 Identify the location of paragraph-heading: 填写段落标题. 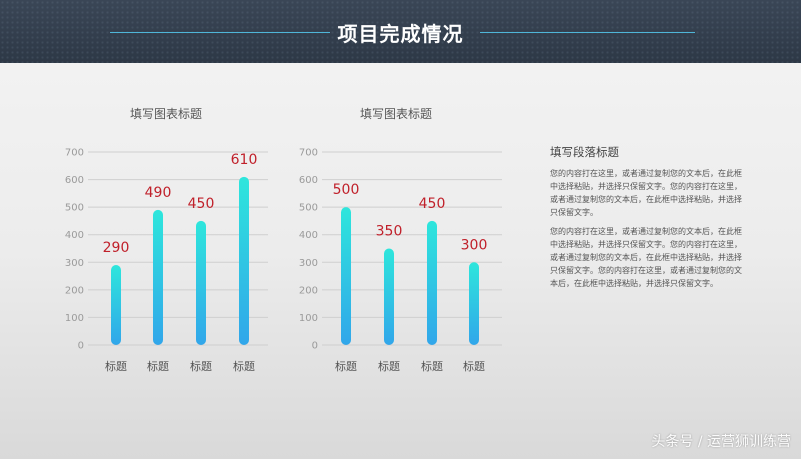
(584, 152).